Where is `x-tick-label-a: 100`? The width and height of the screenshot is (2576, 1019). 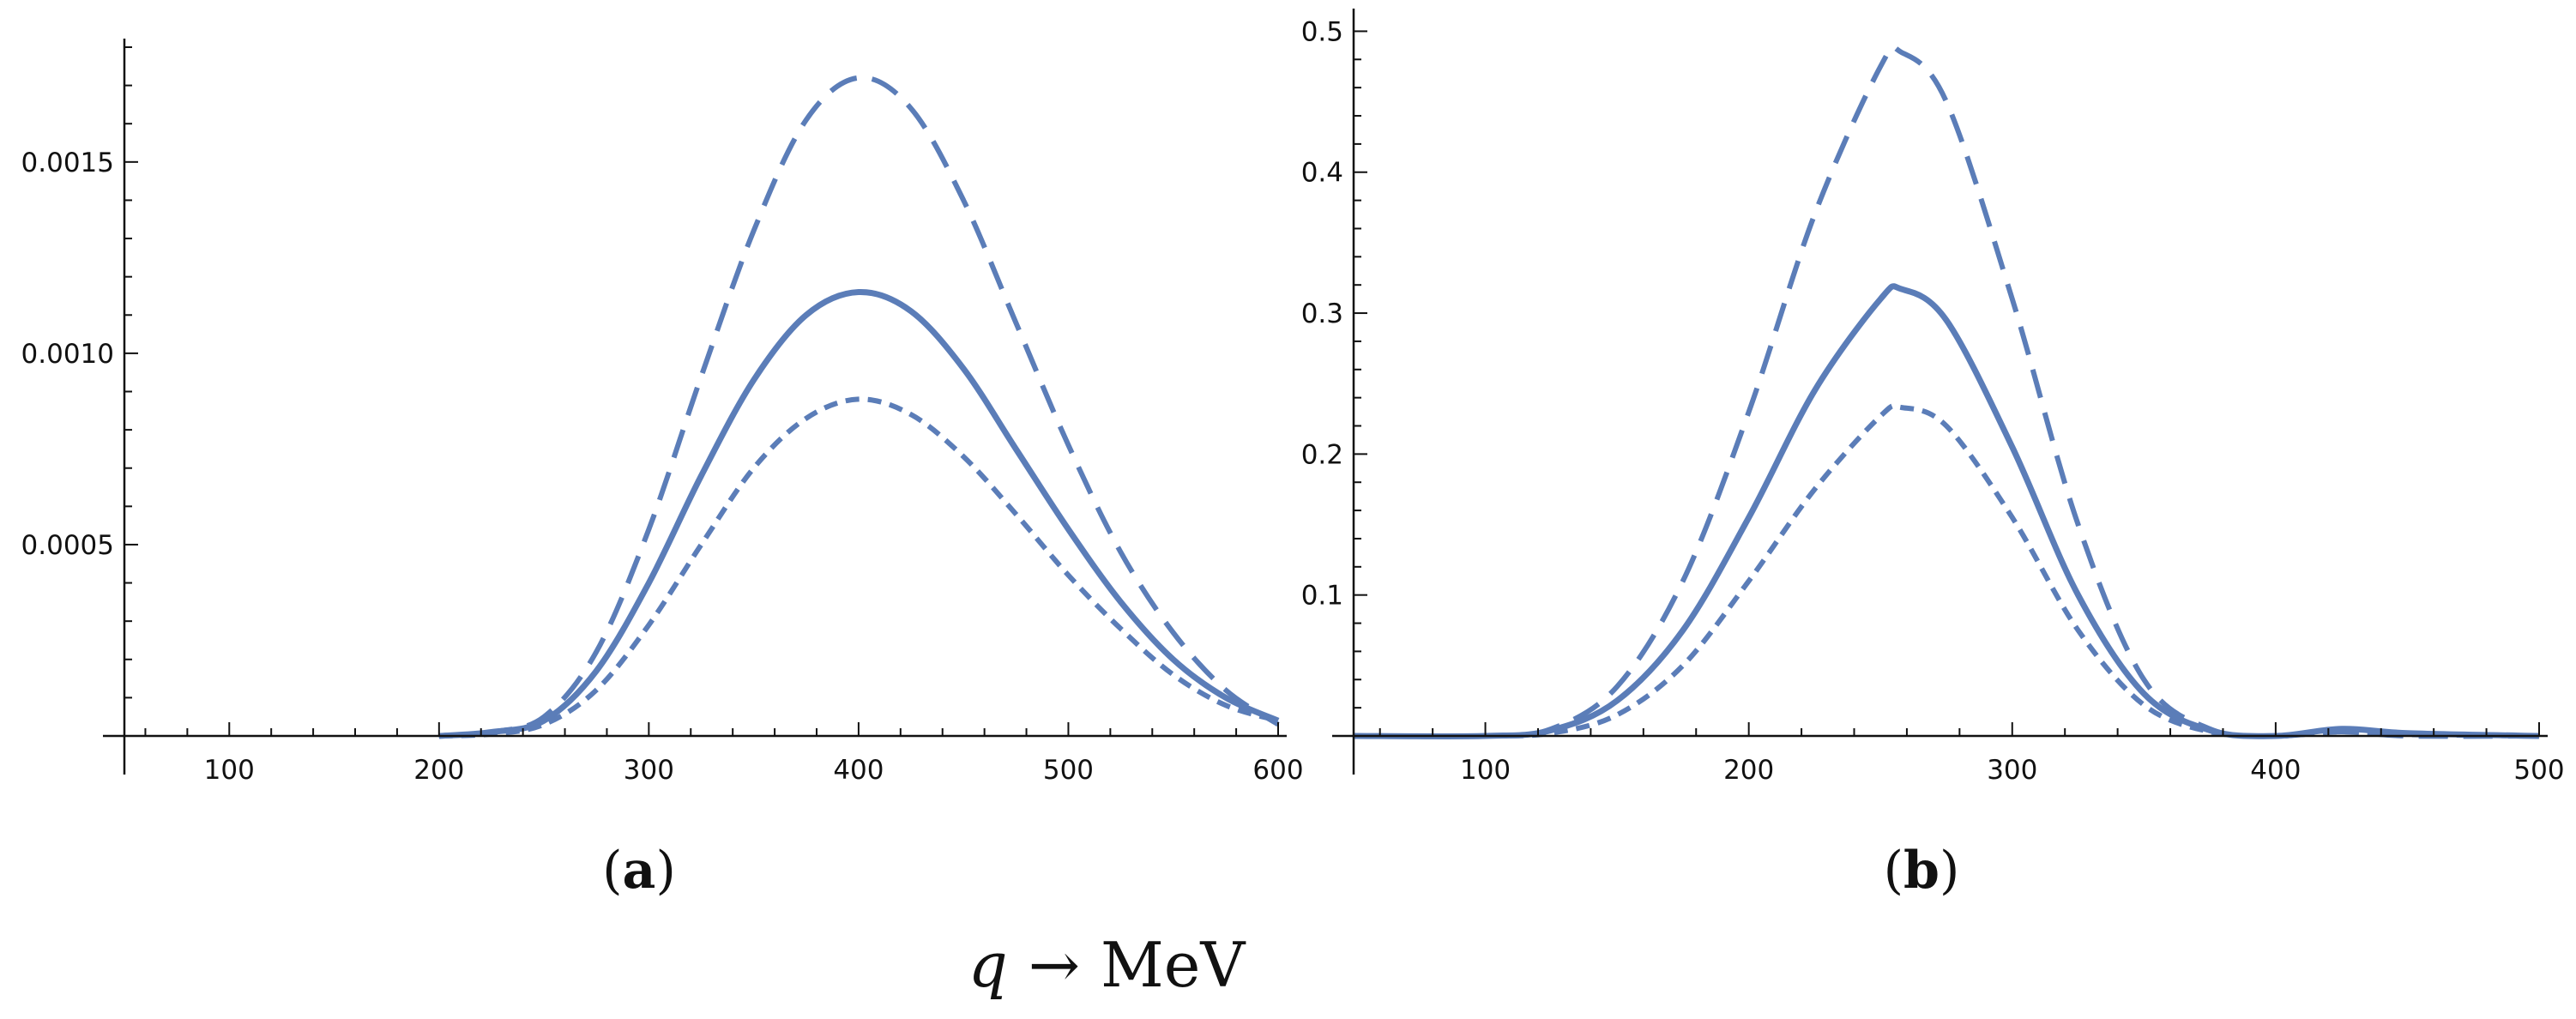 x-tick-label-a: 100 is located at coordinates (229, 770).